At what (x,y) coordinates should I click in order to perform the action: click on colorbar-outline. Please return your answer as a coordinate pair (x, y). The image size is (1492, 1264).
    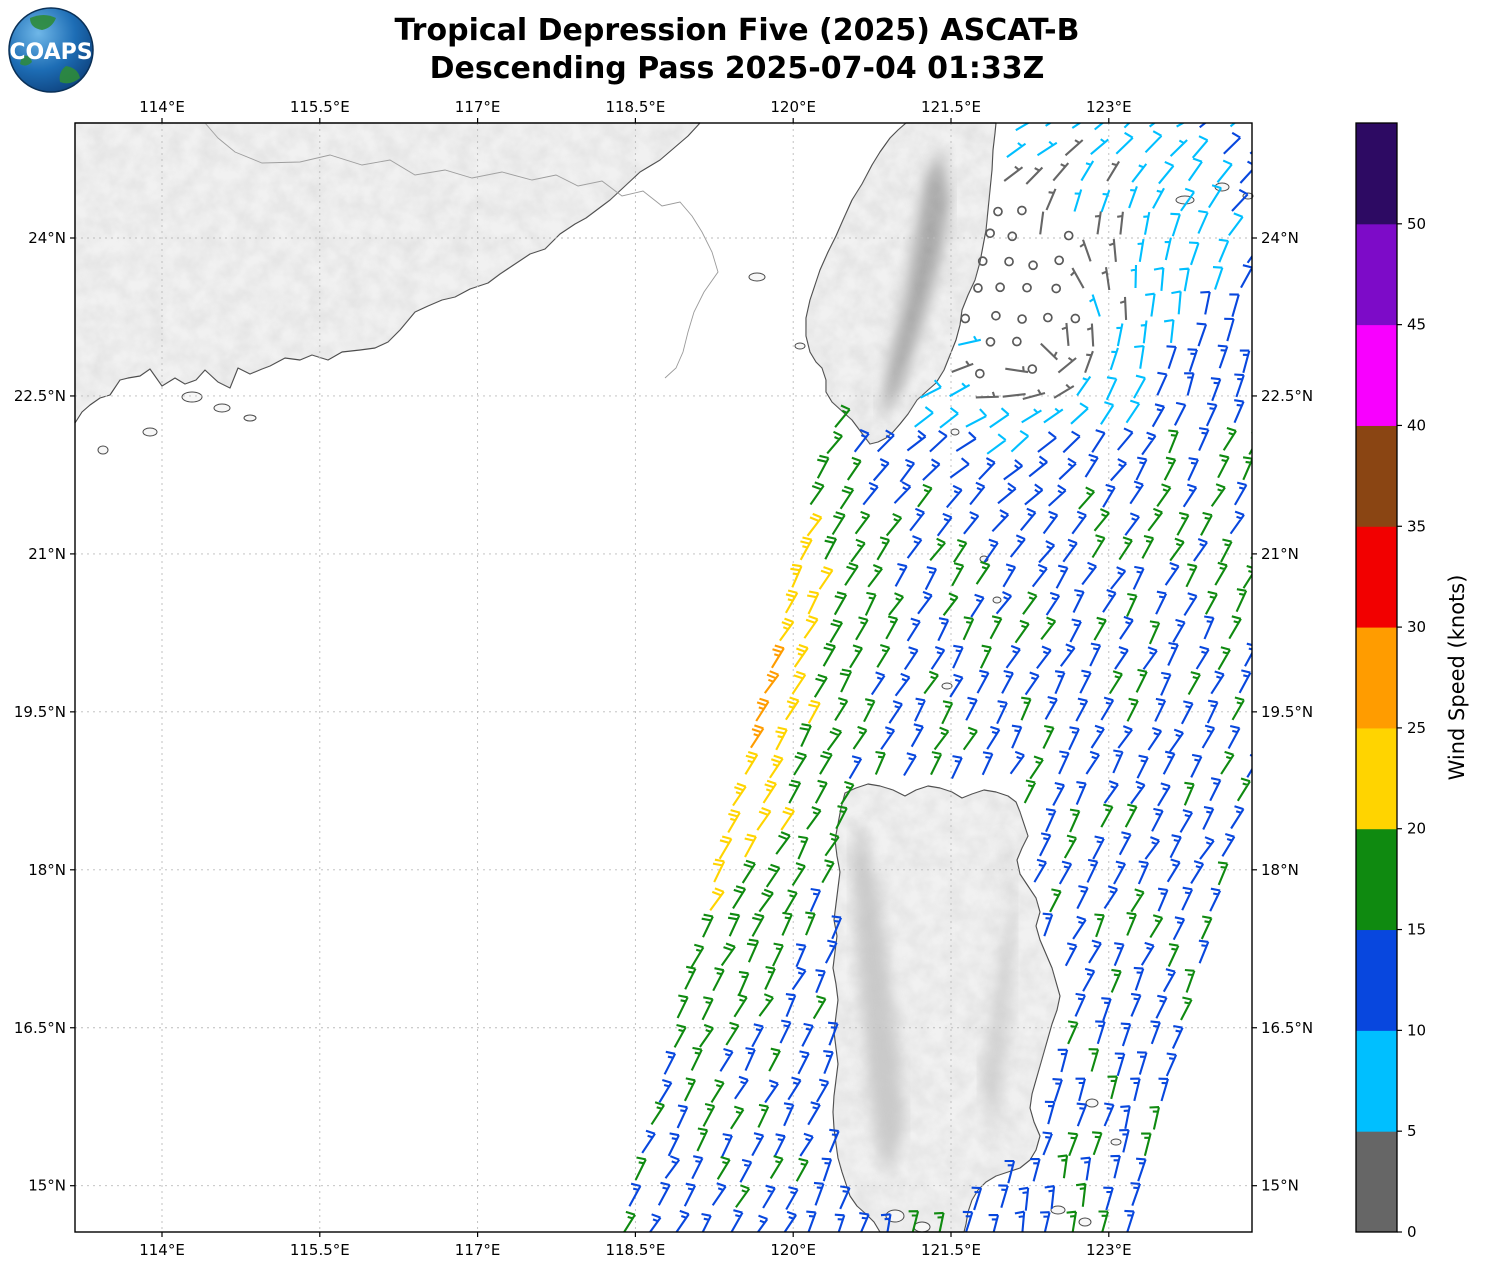
    Looking at the image, I should click on (1376, 677).